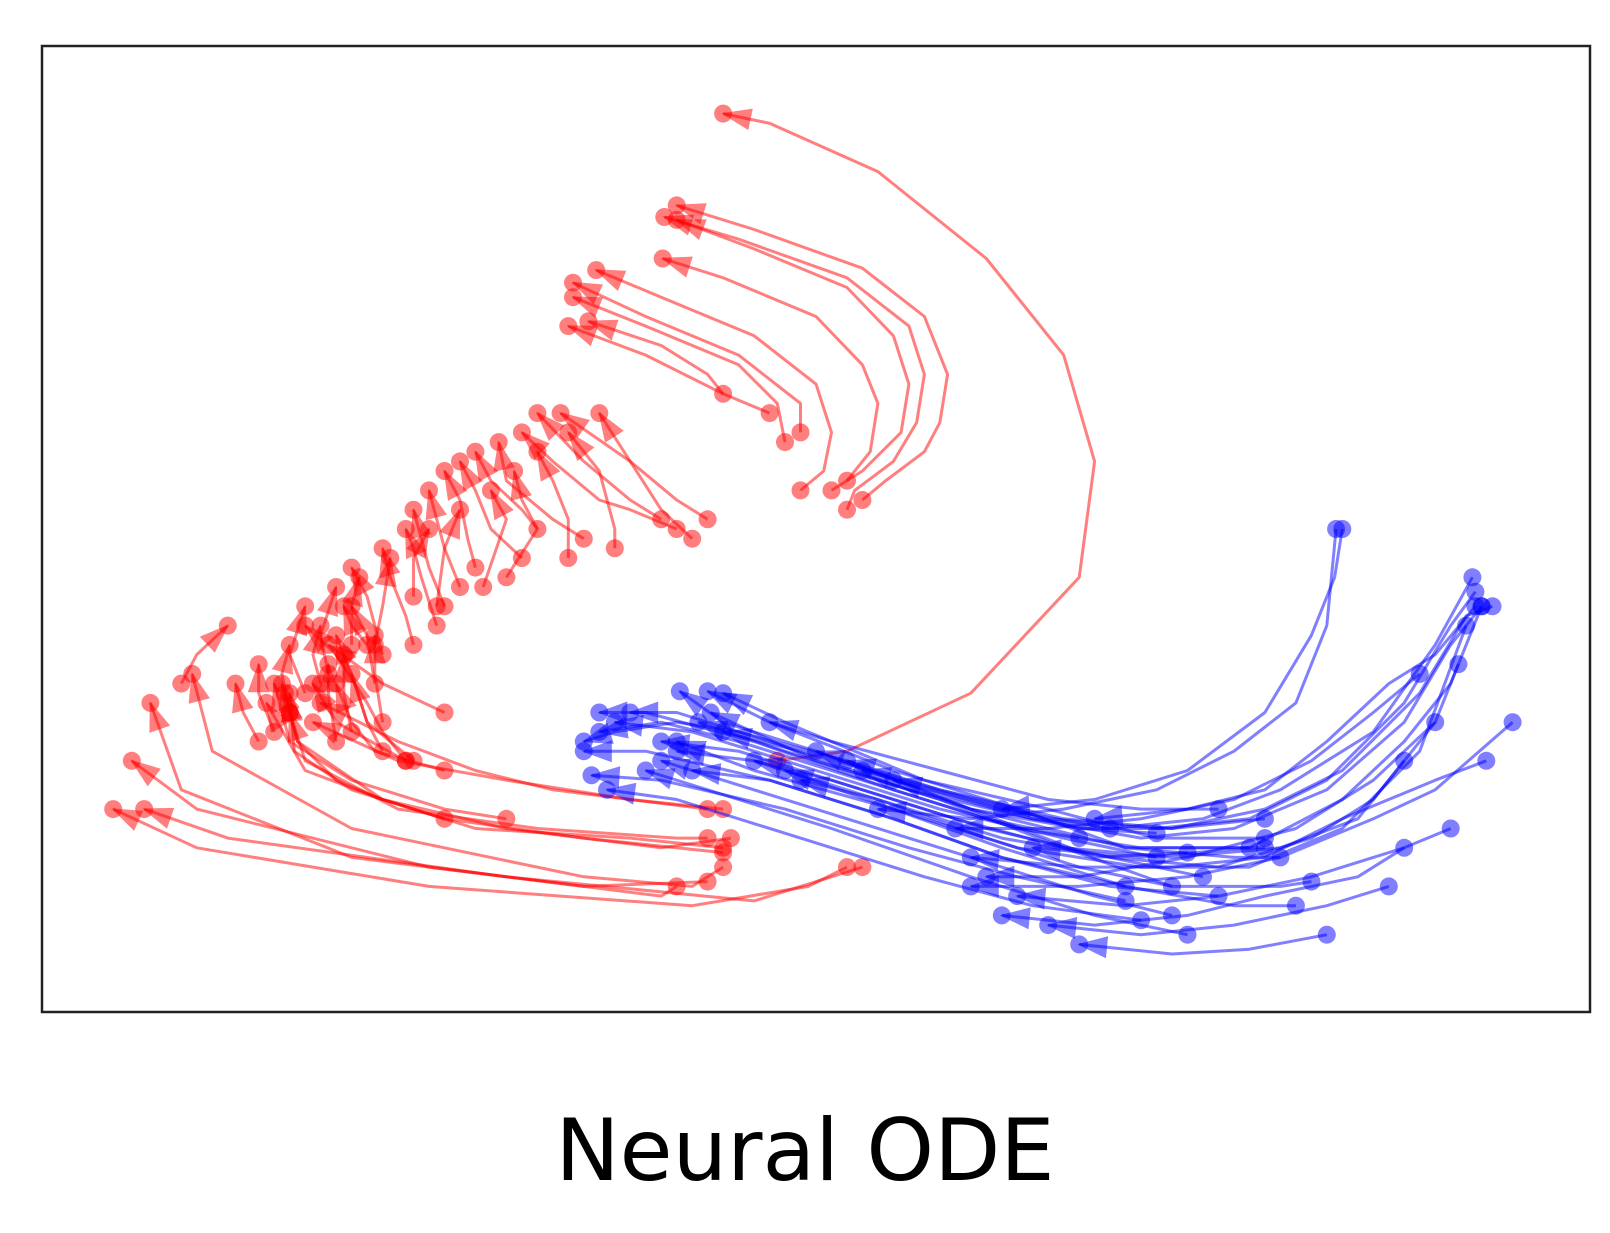 This screenshot has height=1233, width=1610. Describe the element at coordinates (805, 1151) in the screenshot. I see `figure-caption: Neural ODE` at that location.